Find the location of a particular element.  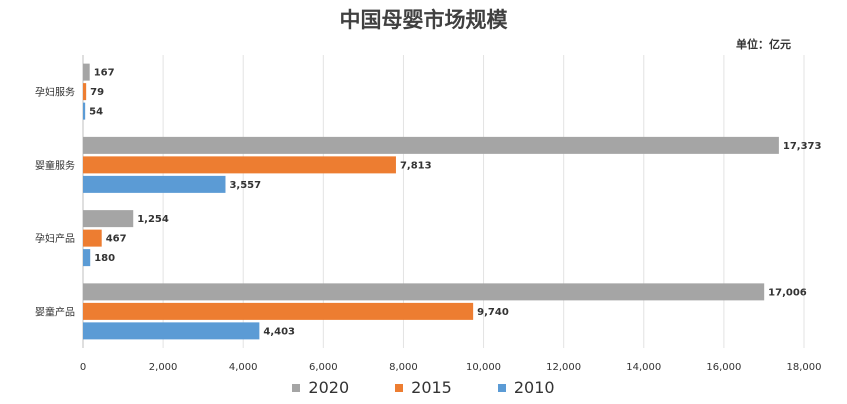

data-label: 4,403 is located at coordinates (279, 331).